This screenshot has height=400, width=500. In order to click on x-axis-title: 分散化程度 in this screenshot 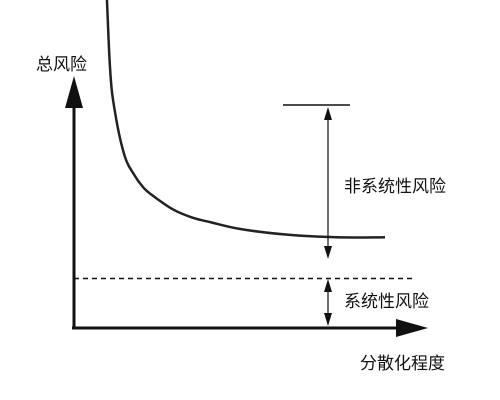, I will do `click(402, 364)`.